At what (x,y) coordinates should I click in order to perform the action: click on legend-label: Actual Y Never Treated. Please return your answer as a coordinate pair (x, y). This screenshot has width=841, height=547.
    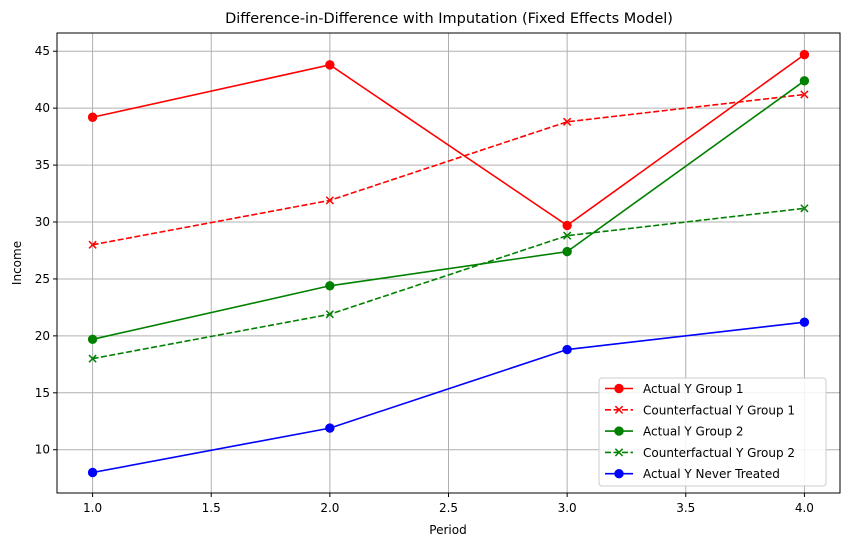
    Looking at the image, I should click on (711, 474).